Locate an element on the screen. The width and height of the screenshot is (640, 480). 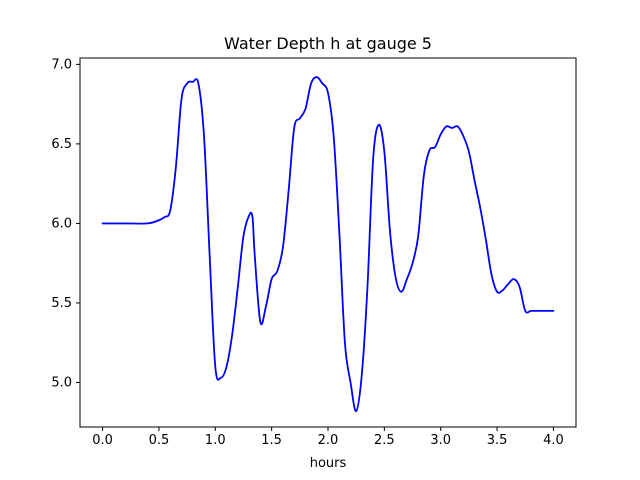
x-tick-label: 3.5 is located at coordinates (497, 440).